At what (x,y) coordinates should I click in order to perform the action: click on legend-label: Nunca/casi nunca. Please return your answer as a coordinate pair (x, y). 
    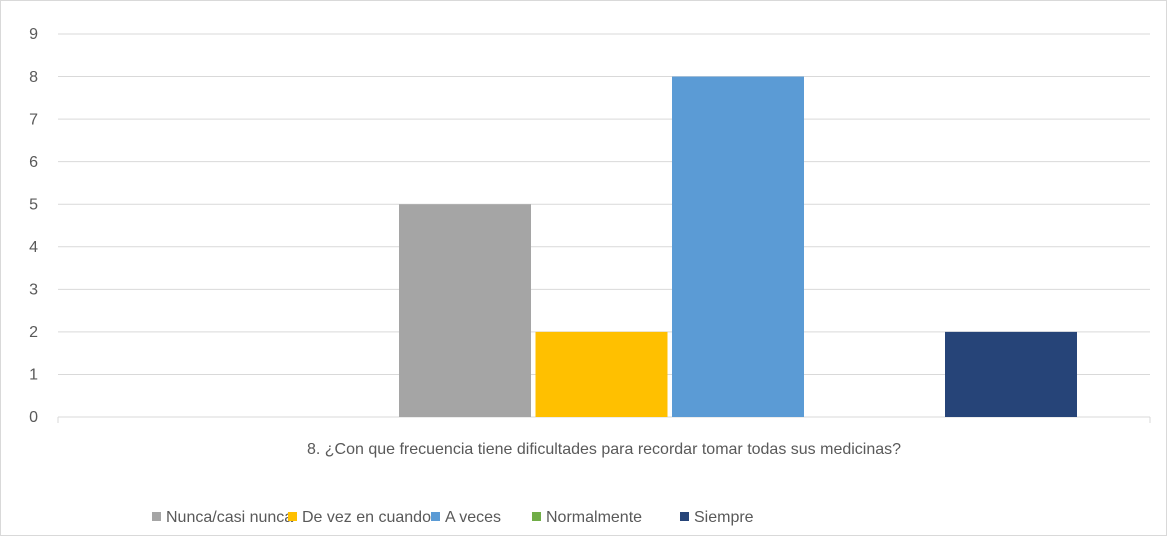
    Looking at the image, I should click on (229, 517).